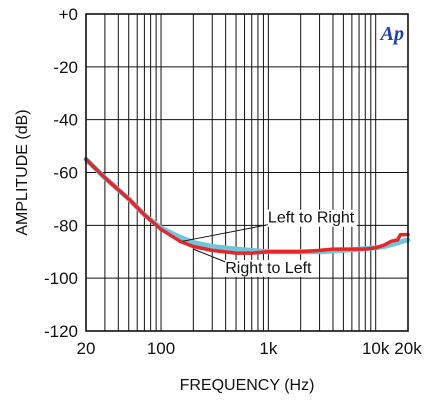  I want to click on y-tick-label: -20, so click(65, 67).